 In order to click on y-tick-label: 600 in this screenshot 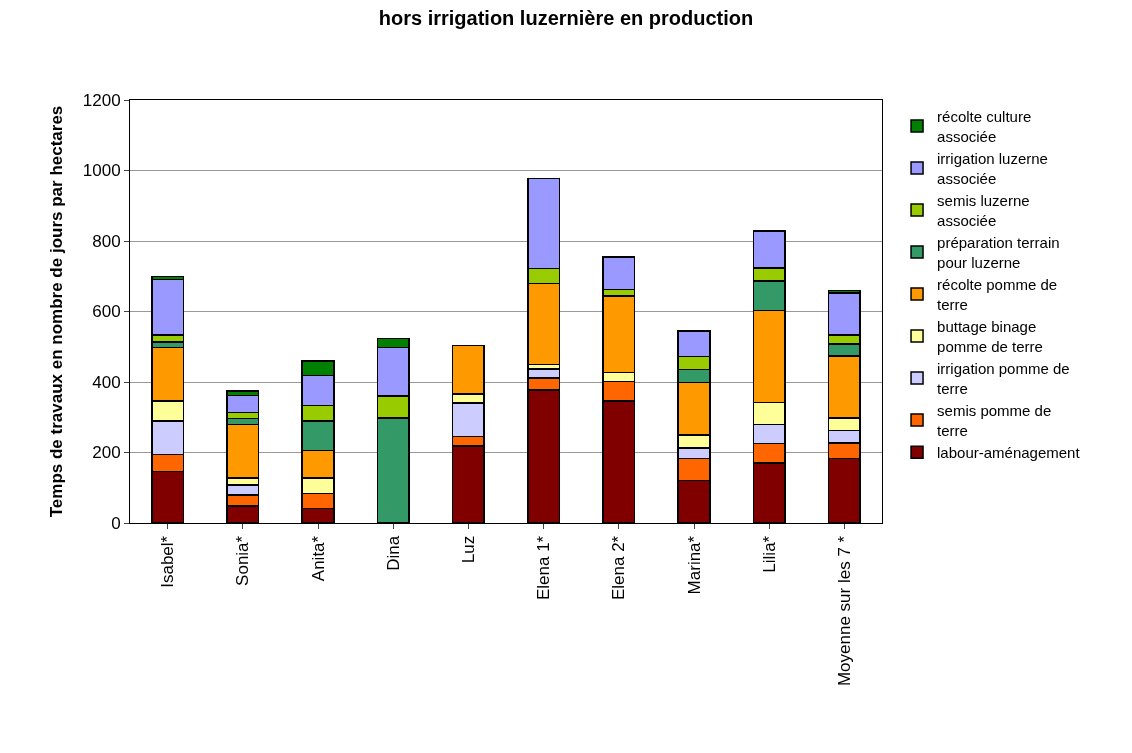, I will do `click(106, 312)`.